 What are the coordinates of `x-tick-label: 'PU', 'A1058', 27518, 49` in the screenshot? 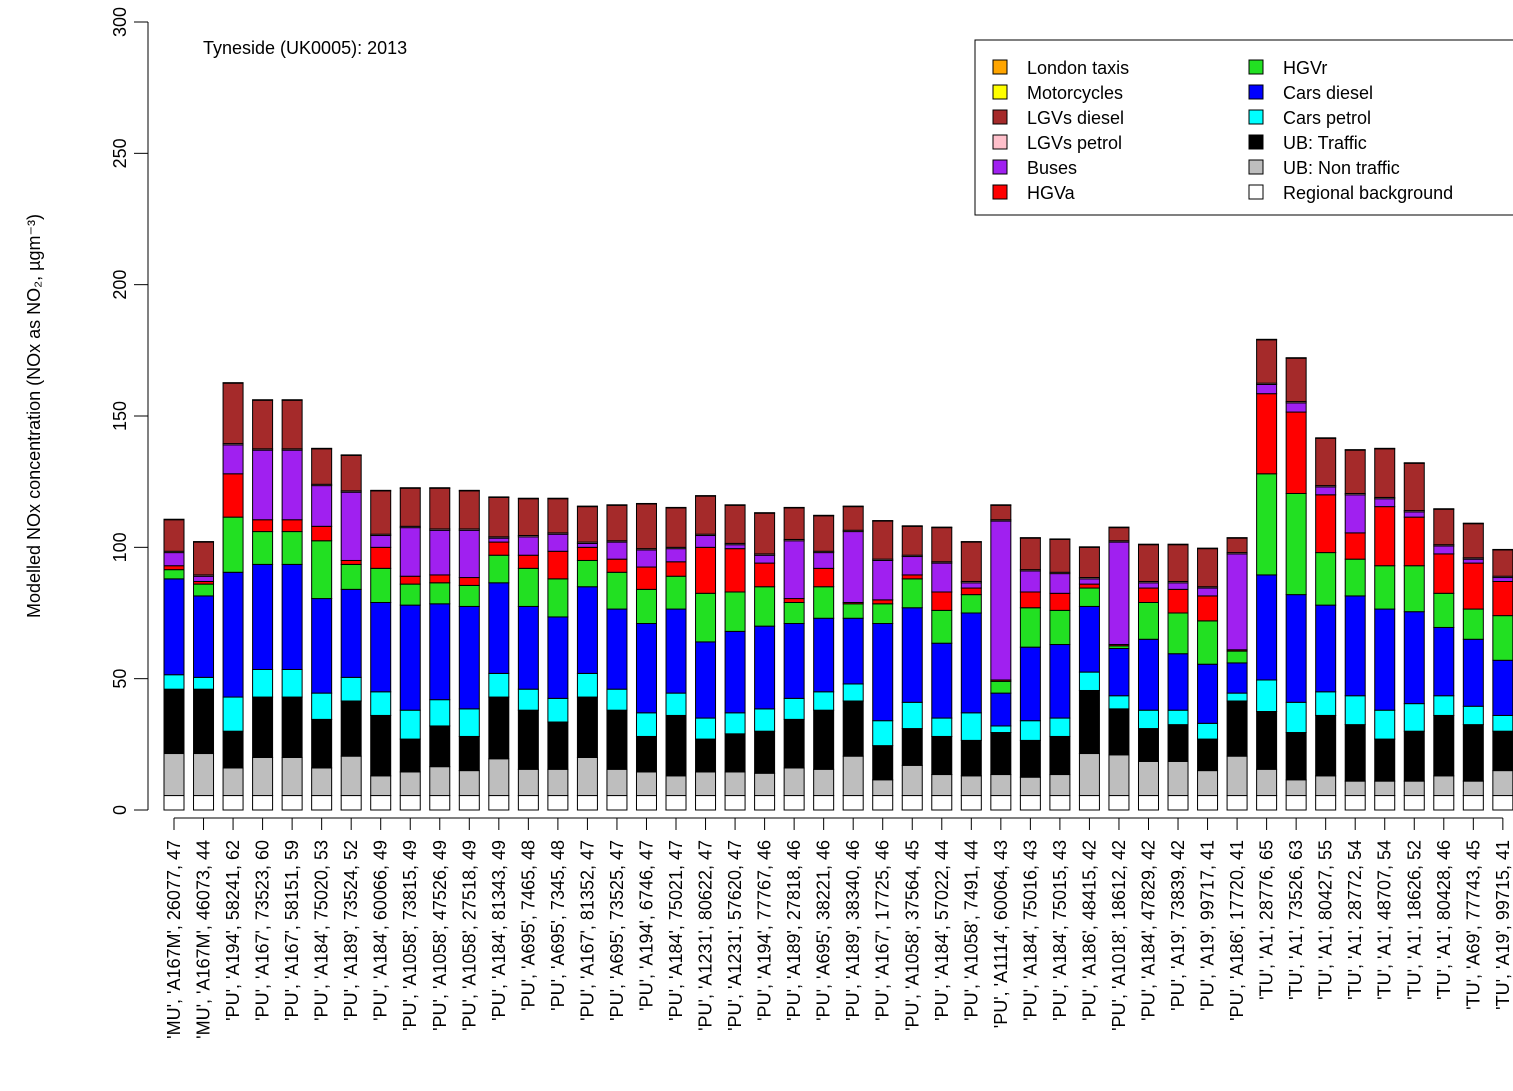 It's located at (469, 935).